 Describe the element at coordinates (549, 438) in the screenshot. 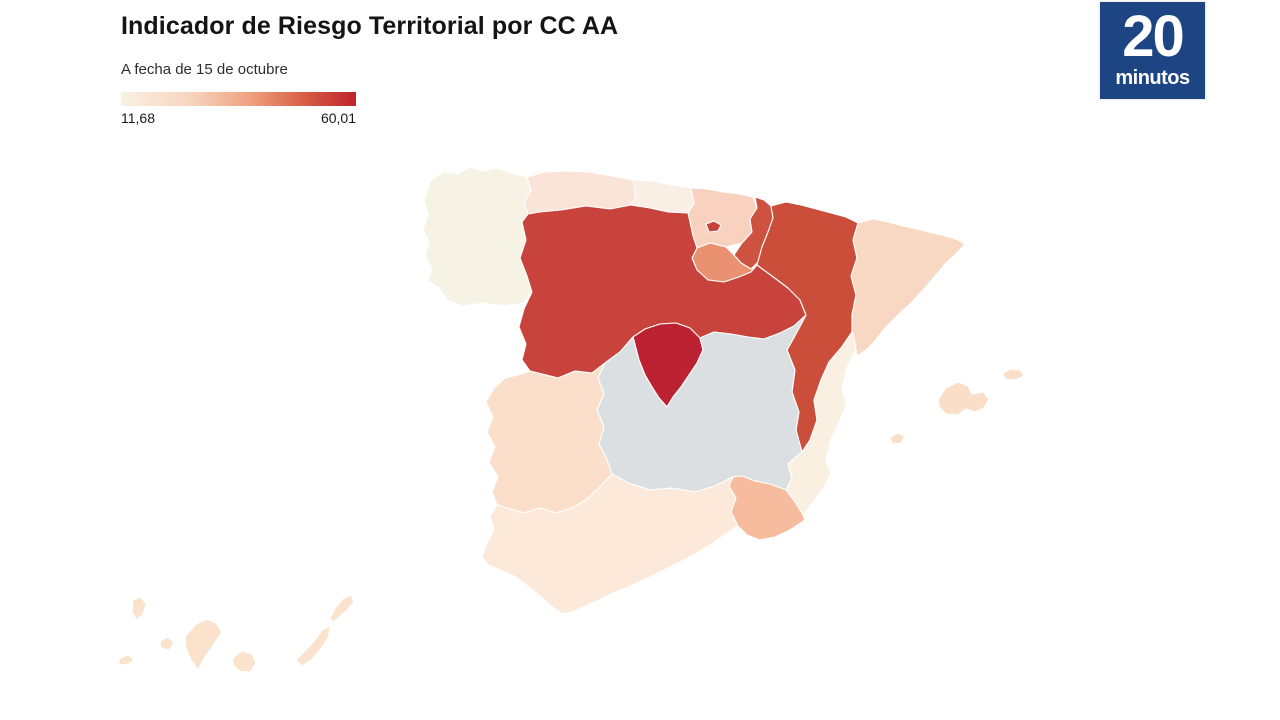

I see `region-extremadura` at that location.